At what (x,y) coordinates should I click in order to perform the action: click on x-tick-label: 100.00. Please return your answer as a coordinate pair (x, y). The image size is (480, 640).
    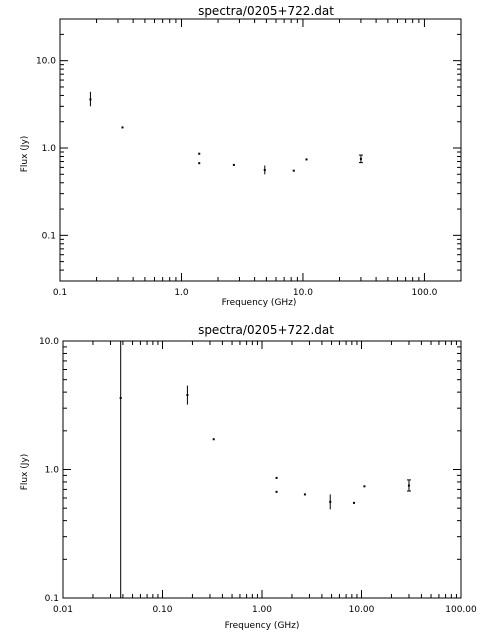
    Looking at the image, I should click on (461, 610).